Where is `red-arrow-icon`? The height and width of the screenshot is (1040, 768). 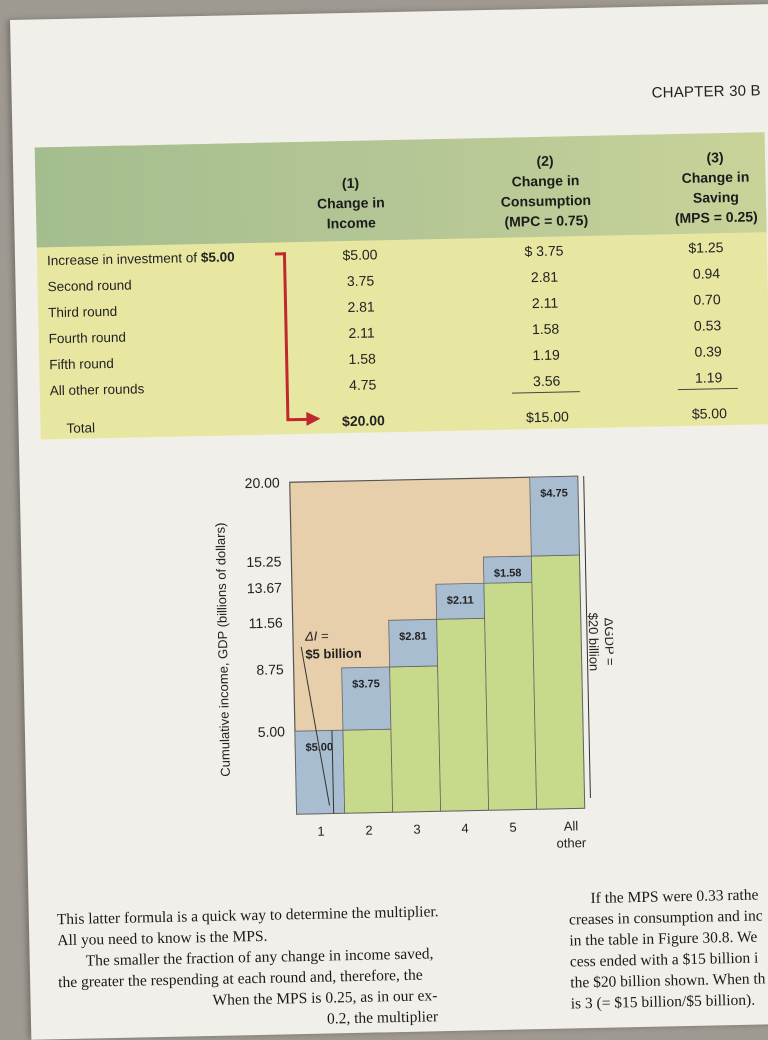
red-arrow-icon is located at coordinates (313, 418).